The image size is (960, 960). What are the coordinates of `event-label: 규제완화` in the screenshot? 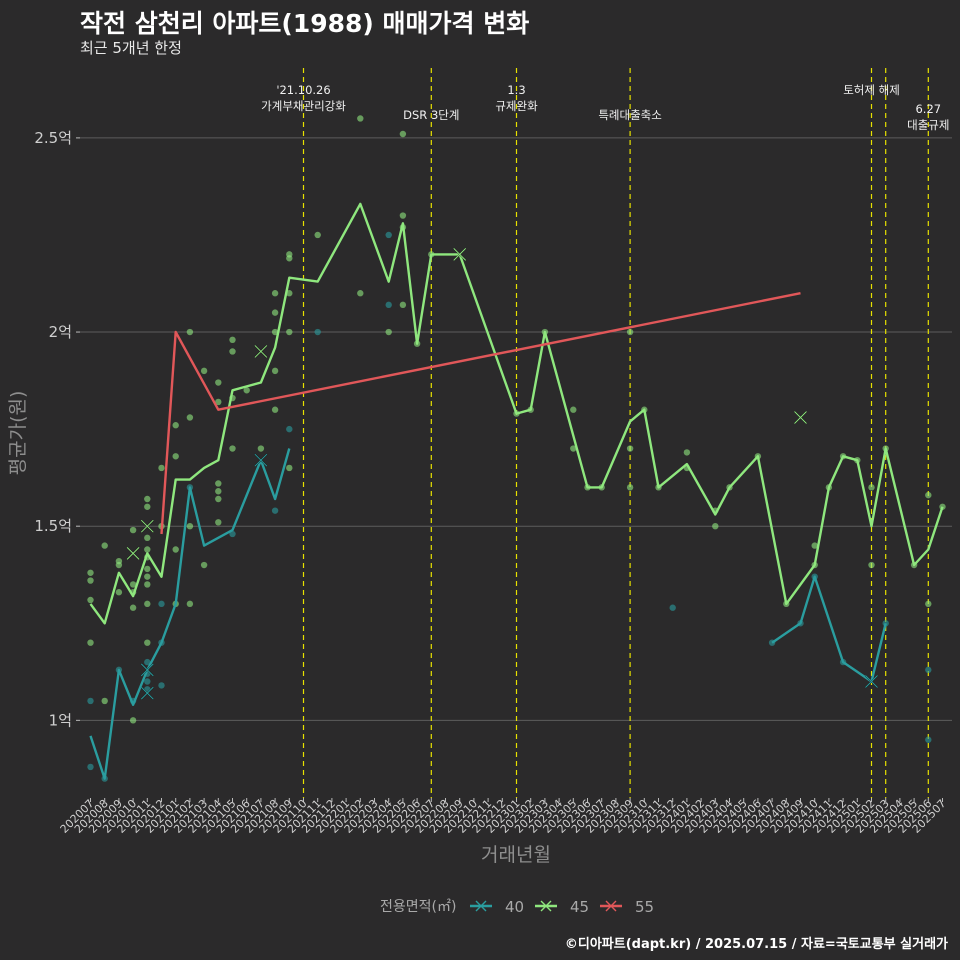 It's located at (516, 106).